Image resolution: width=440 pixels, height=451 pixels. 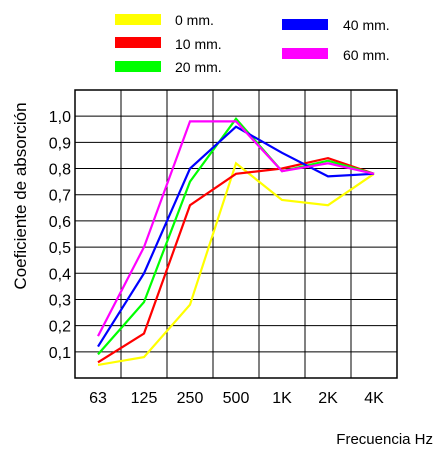 What do you see at coordinates (366, 25) in the screenshot?
I see `legend-label-40-mm: 40 mm.` at bounding box center [366, 25].